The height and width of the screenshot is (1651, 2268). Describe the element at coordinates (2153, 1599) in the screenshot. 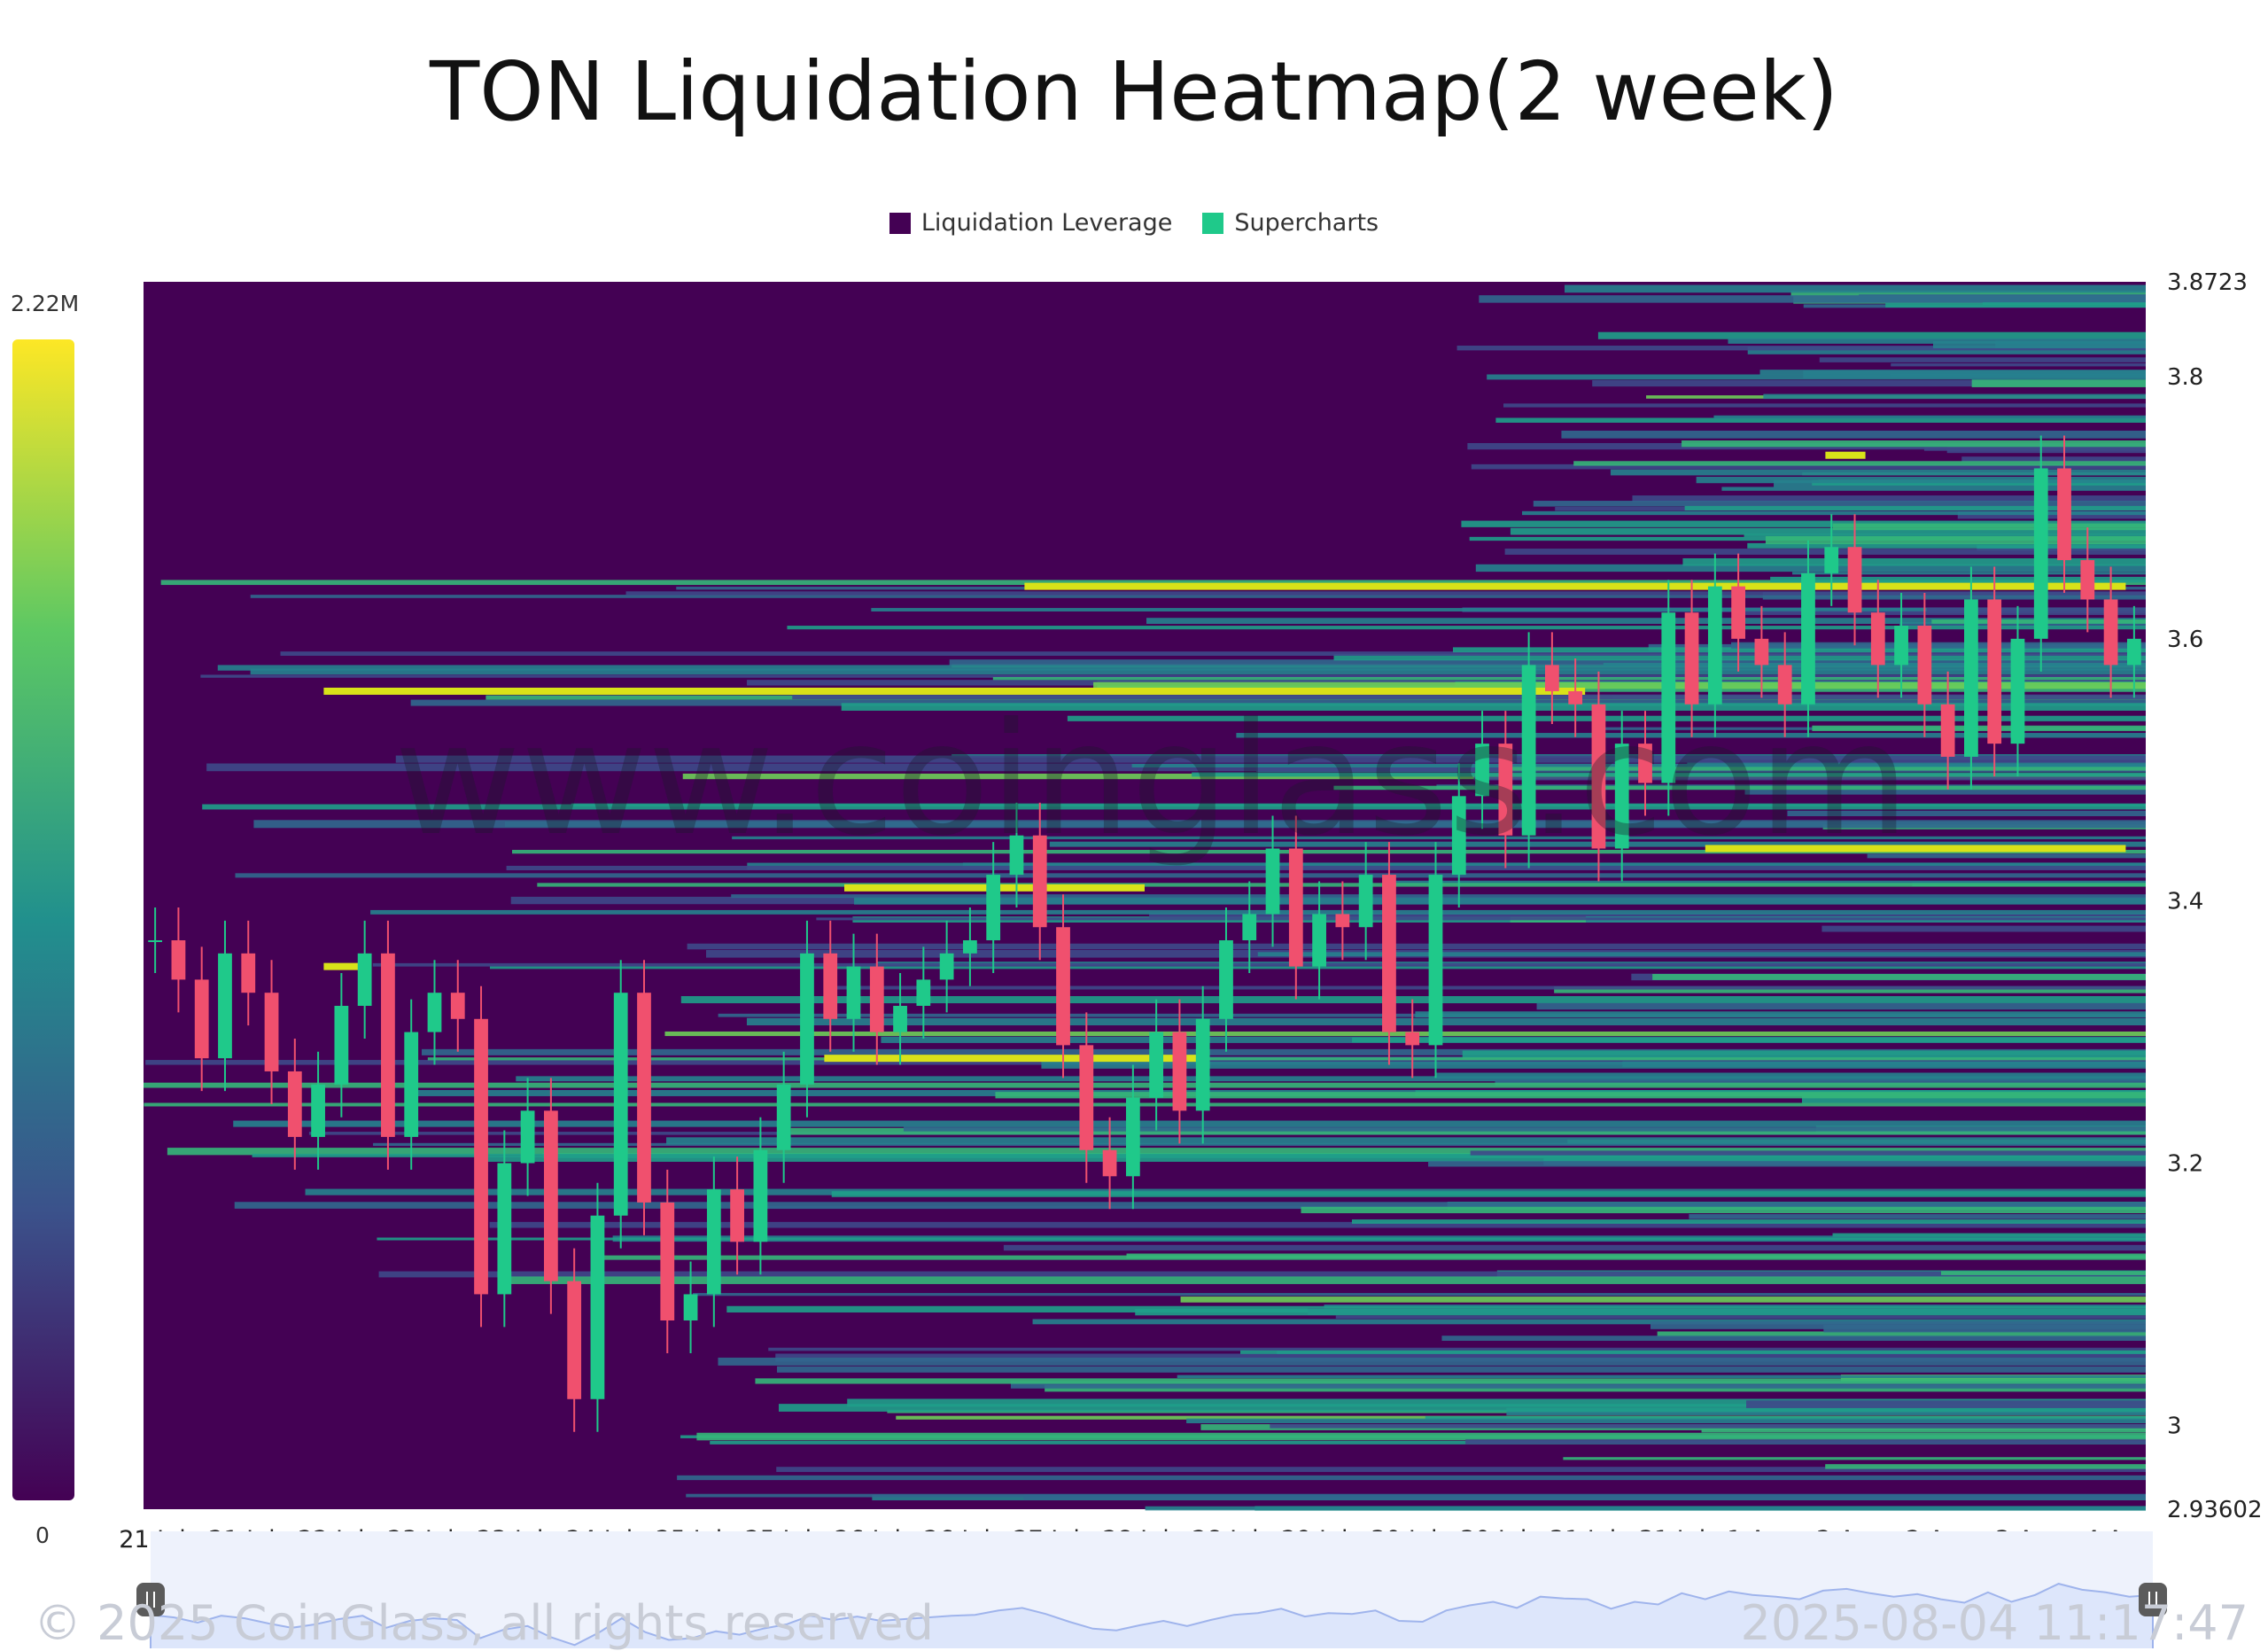

I see `navigator-handle-right` at that location.